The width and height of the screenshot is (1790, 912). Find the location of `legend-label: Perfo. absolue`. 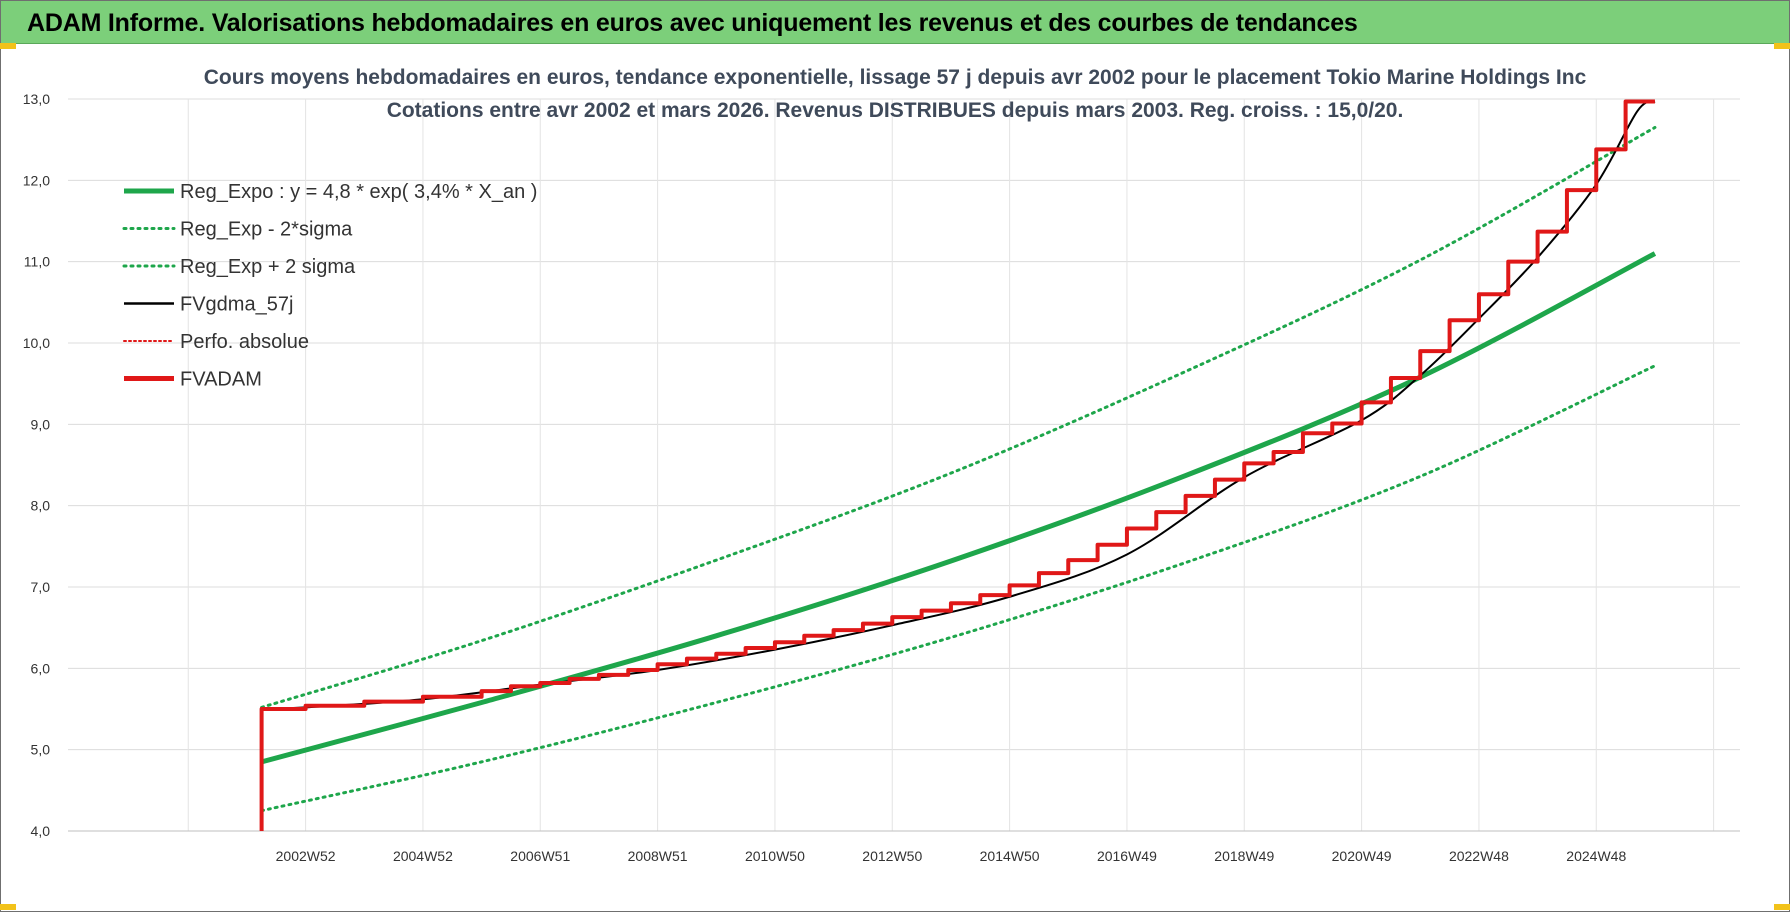

legend-label: Perfo. absolue is located at coordinates (244, 342).